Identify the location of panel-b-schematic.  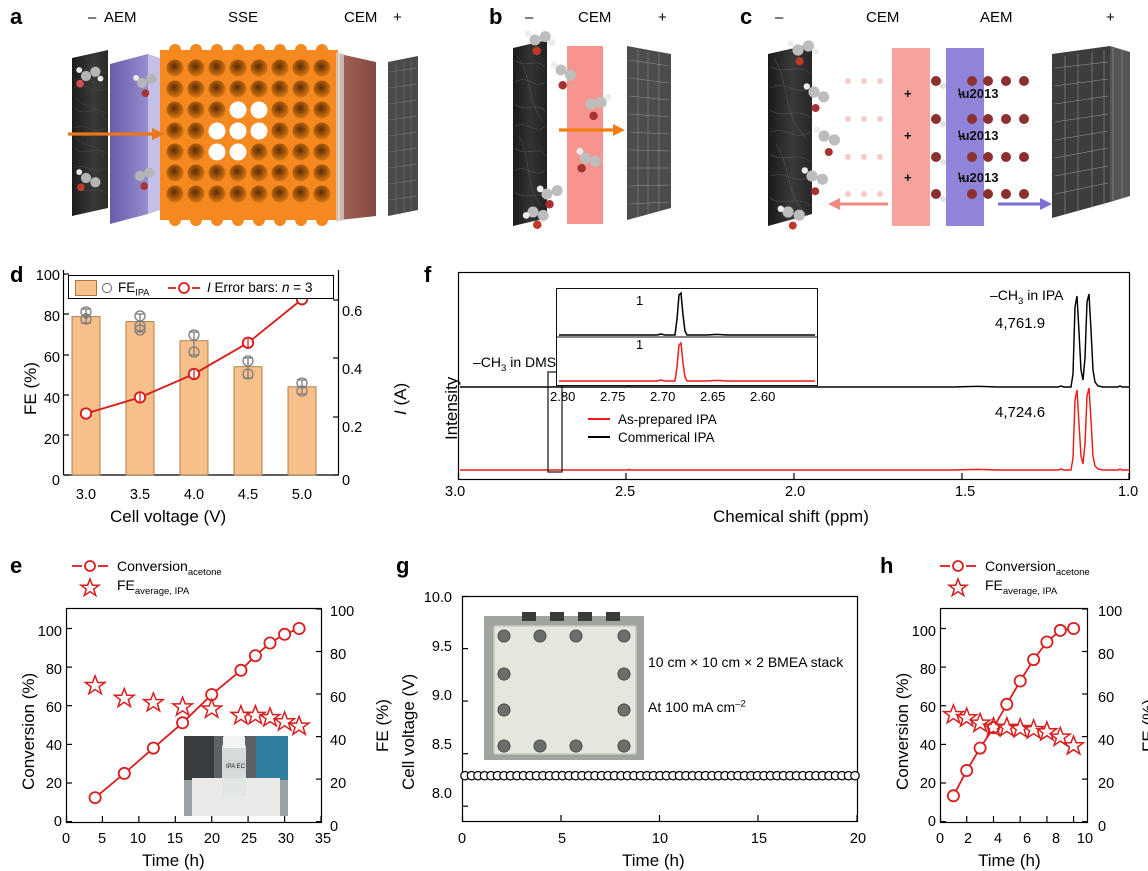
(592, 132).